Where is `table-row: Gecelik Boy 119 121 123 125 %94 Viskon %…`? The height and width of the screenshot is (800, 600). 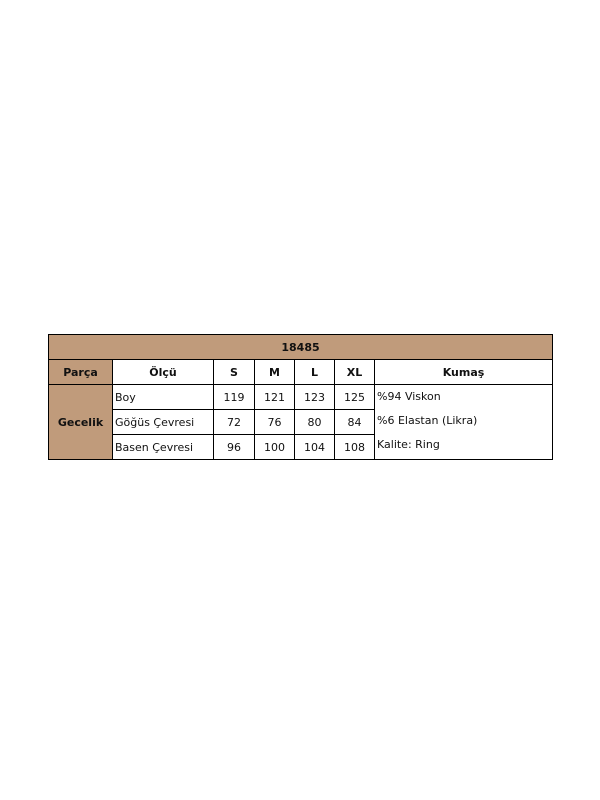 table-row: Gecelik Boy 119 121 123 125 %94 Viskon %… is located at coordinates (301, 422).